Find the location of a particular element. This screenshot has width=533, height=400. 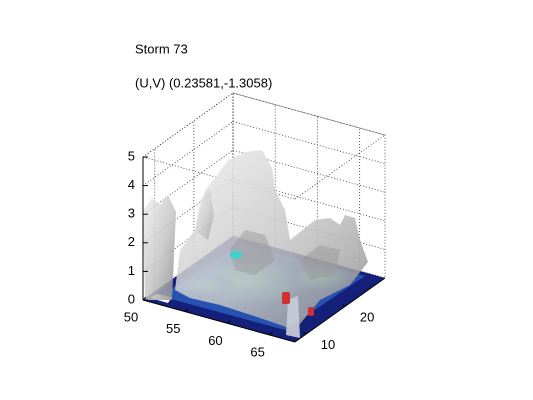

y-axis is located at coordinates (340, 310).